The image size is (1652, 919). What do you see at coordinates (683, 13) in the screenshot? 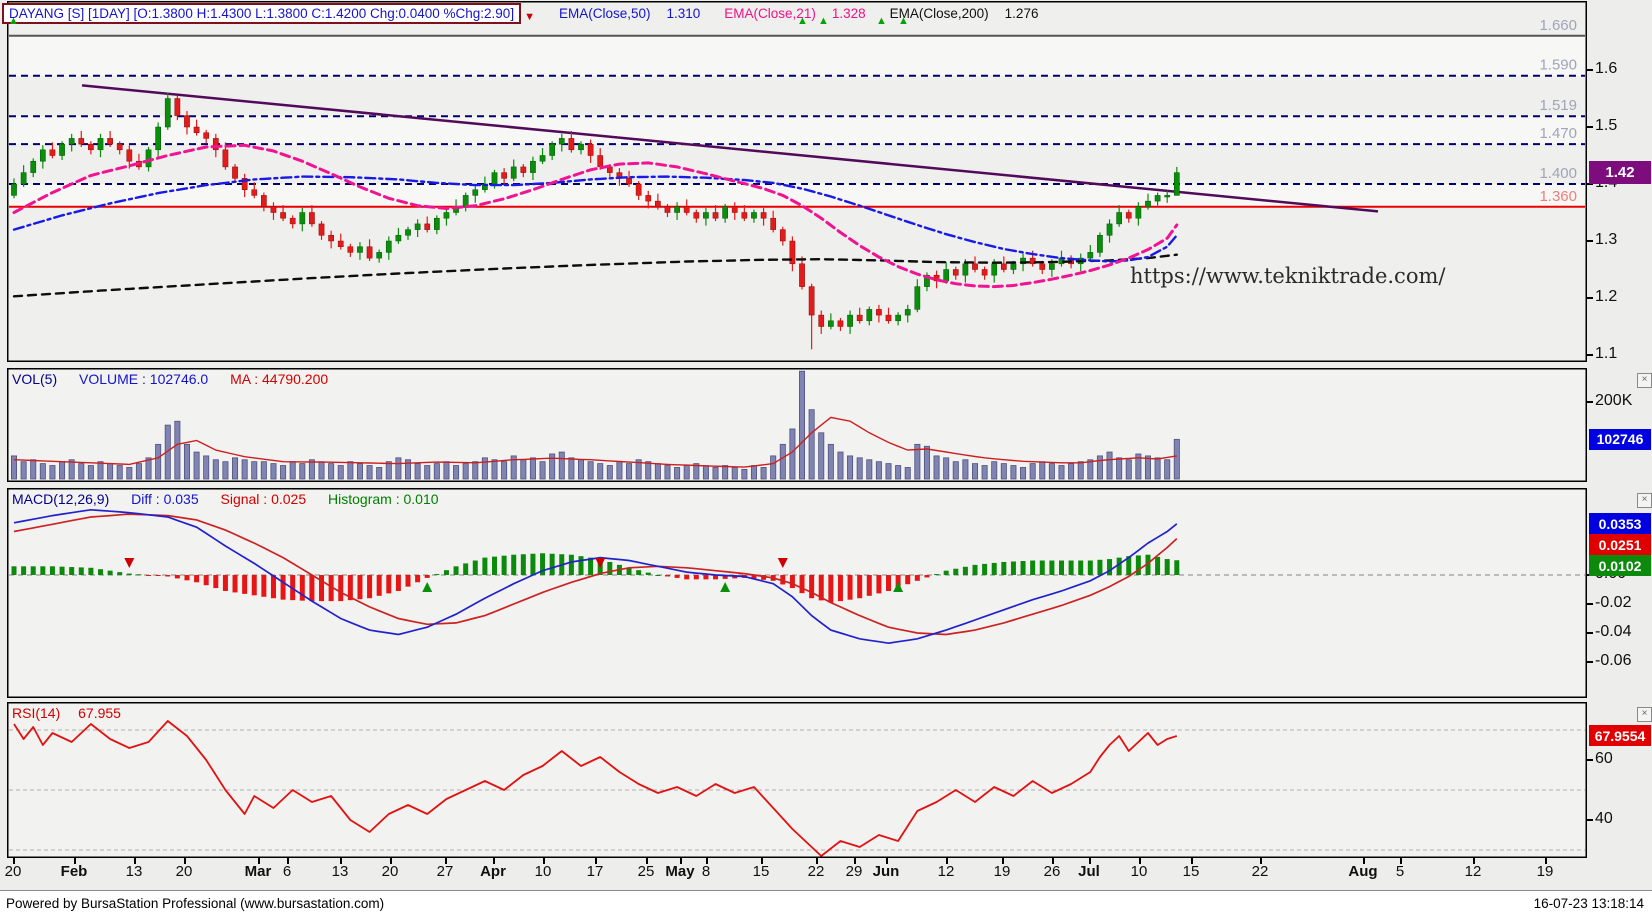
I see `ema50-value: 1.310` at bounding box center [683, 13].